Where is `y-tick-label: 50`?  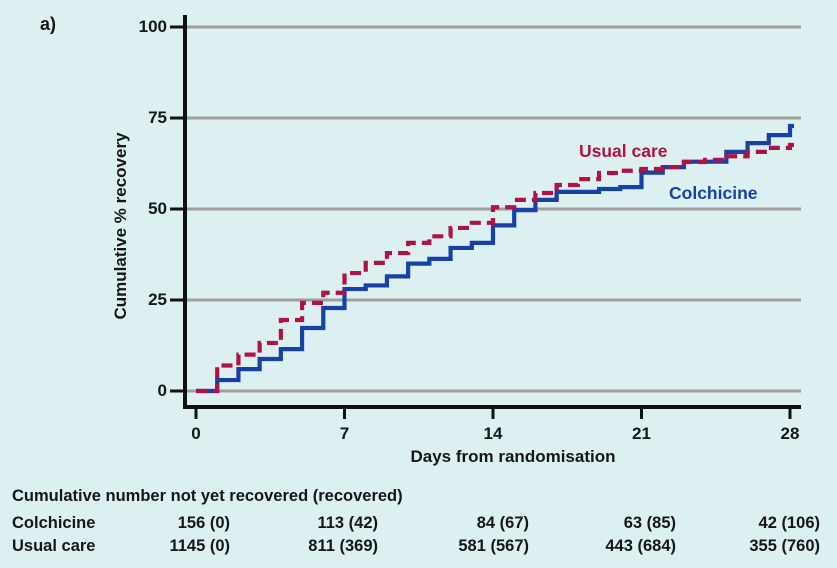
y-tick-label: 50 is located at coordinates (157, 208).